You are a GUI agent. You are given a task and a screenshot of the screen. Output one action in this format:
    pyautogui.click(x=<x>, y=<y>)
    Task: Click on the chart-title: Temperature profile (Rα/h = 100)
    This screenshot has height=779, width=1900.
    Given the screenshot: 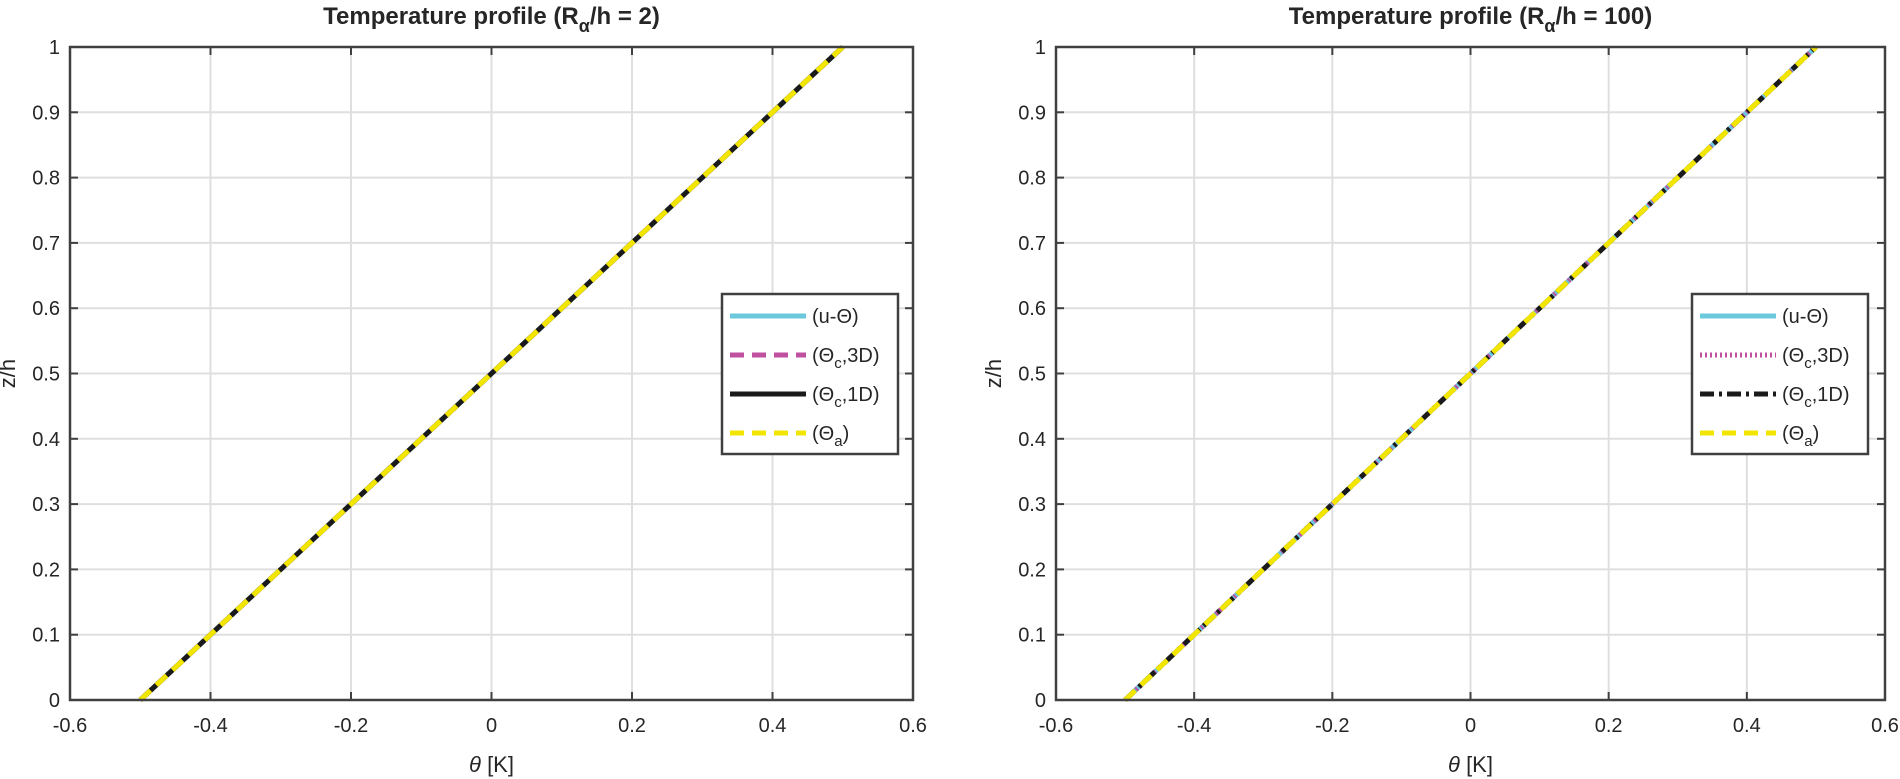 What is the action you would take?
    pyautogui.click(x=1470, y=19)
    